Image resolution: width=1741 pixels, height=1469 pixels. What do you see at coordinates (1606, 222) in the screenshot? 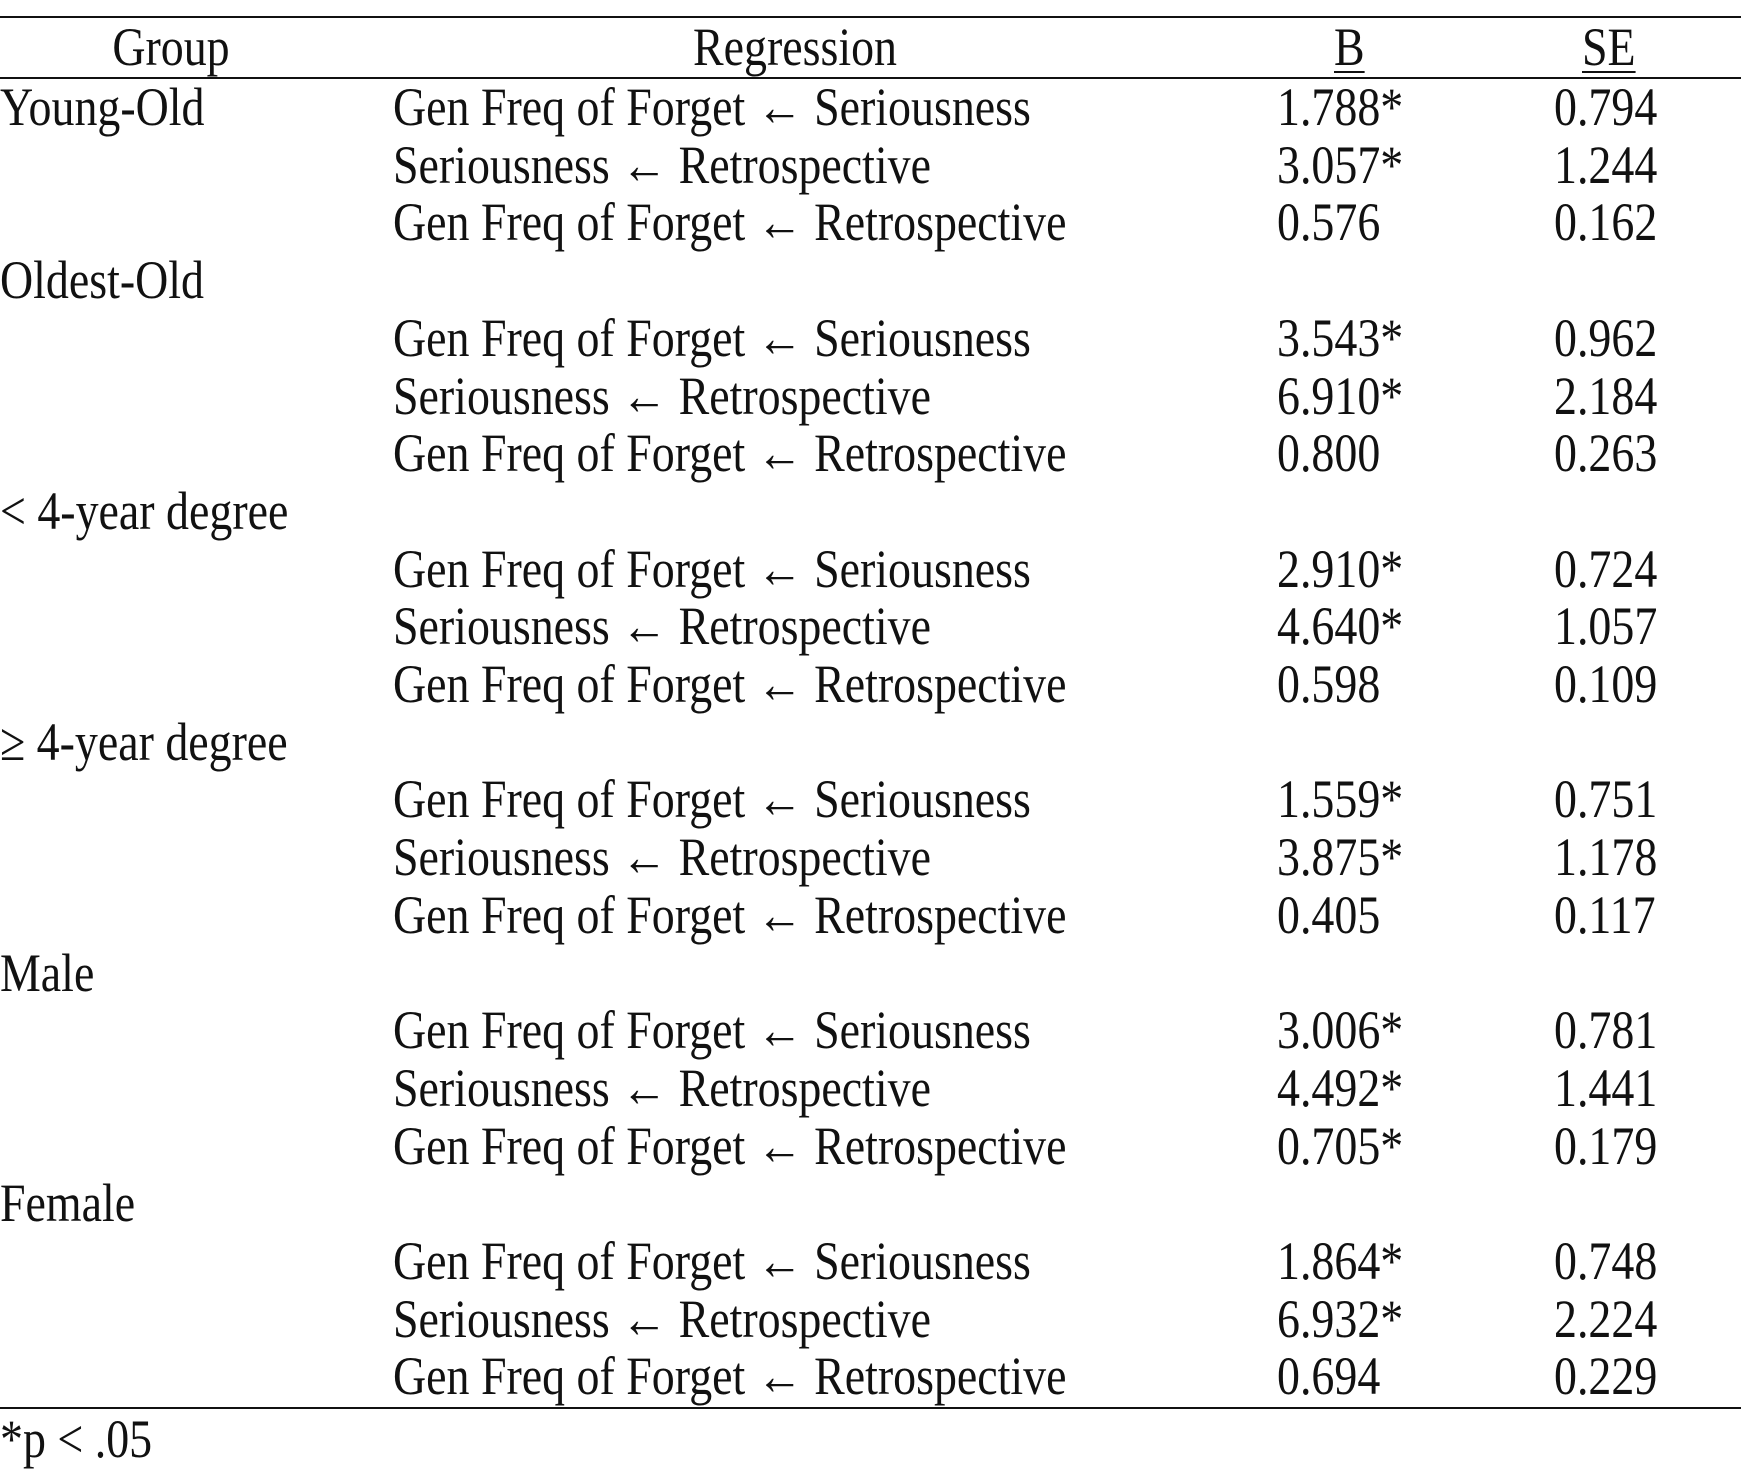
I see `se-value: 0.162` at bounding box center [1606, 222].